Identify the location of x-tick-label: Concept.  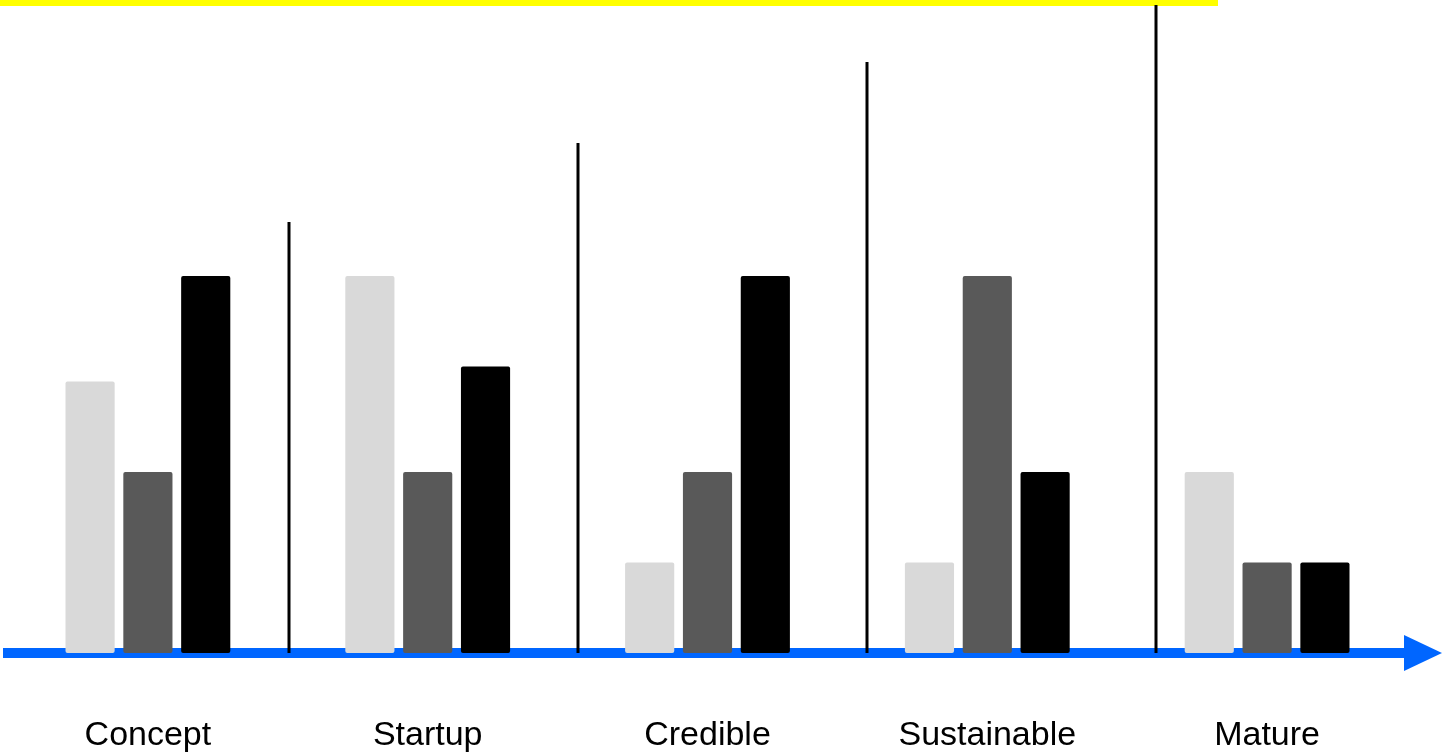
(148, 732).